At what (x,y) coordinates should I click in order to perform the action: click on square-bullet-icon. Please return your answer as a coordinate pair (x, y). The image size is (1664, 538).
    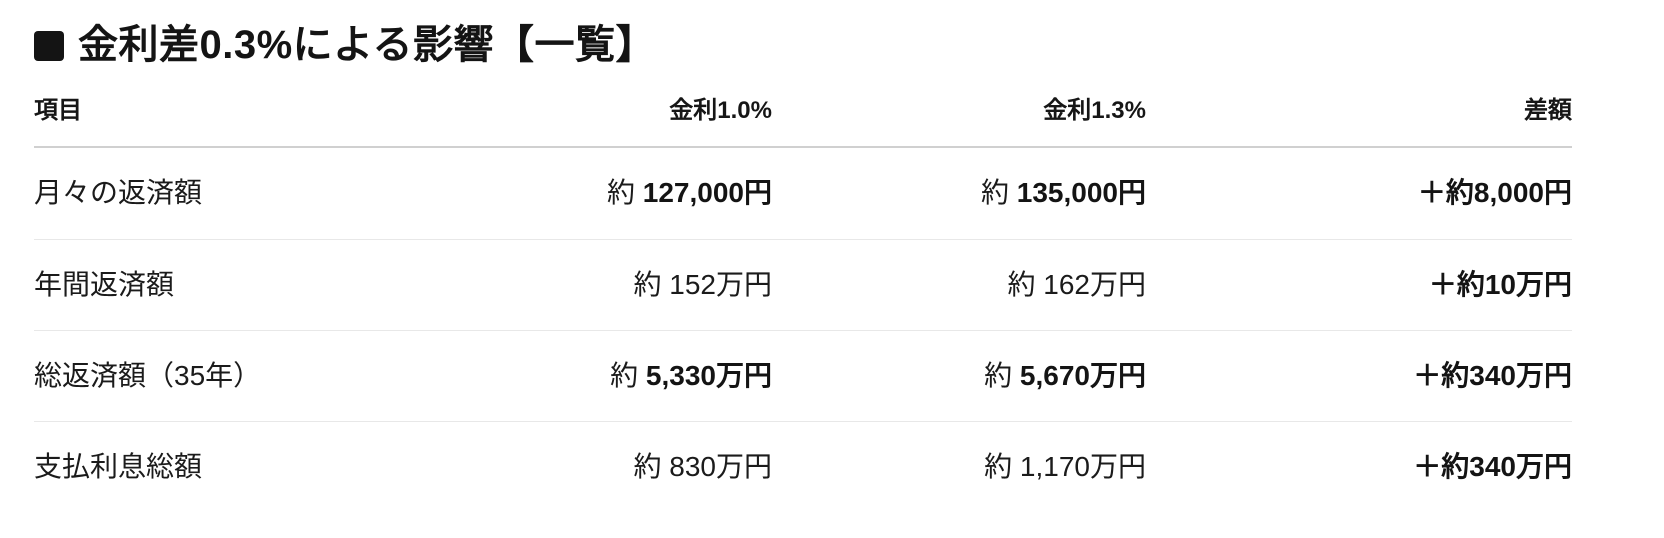
    Looking at the image, I should click on (49, 46).